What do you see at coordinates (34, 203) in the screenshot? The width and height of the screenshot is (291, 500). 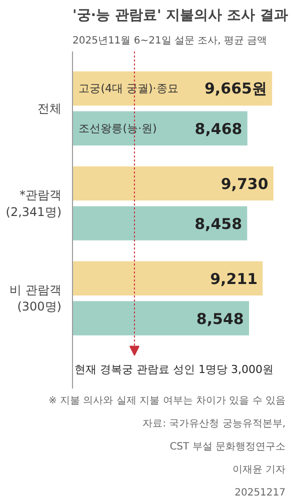 I see `y-tick-label: *관람객 (2,341명)` at bounding box center [34, 203].